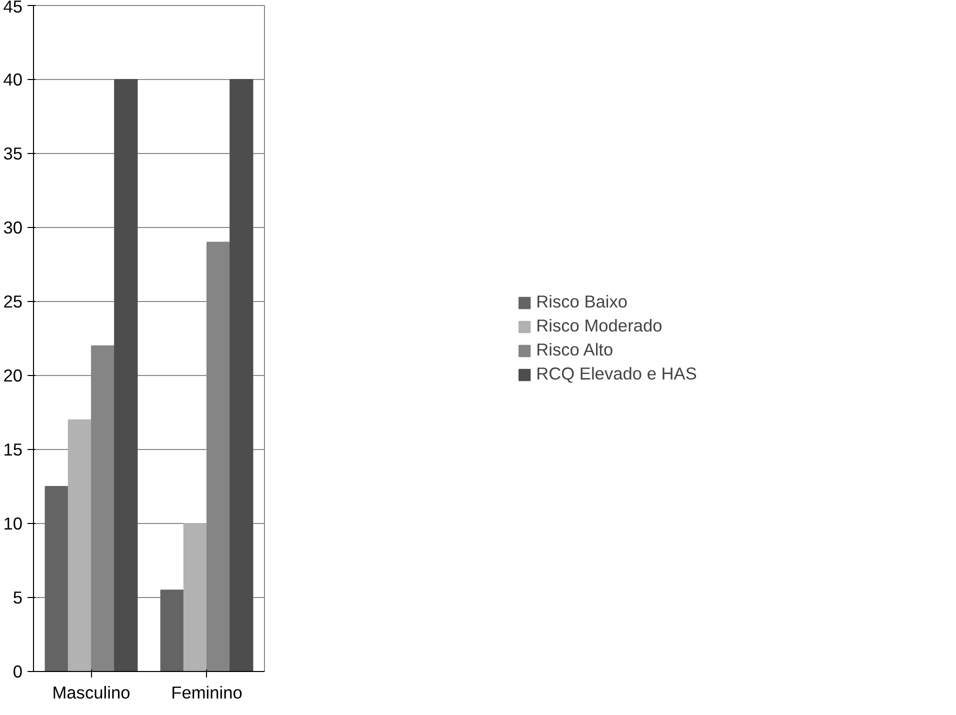 Image resolution: width=956 pixels, height=715 pixels. What do you see at coordinates (13, 228) in the screenshot?
I see `y-tick-label: 30` at bounding box center [13, 228].